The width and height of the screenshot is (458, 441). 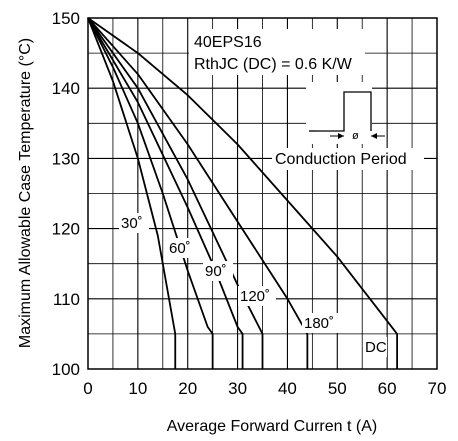 I want to click on x-tick-label: 0, so click(x=87, y=388).